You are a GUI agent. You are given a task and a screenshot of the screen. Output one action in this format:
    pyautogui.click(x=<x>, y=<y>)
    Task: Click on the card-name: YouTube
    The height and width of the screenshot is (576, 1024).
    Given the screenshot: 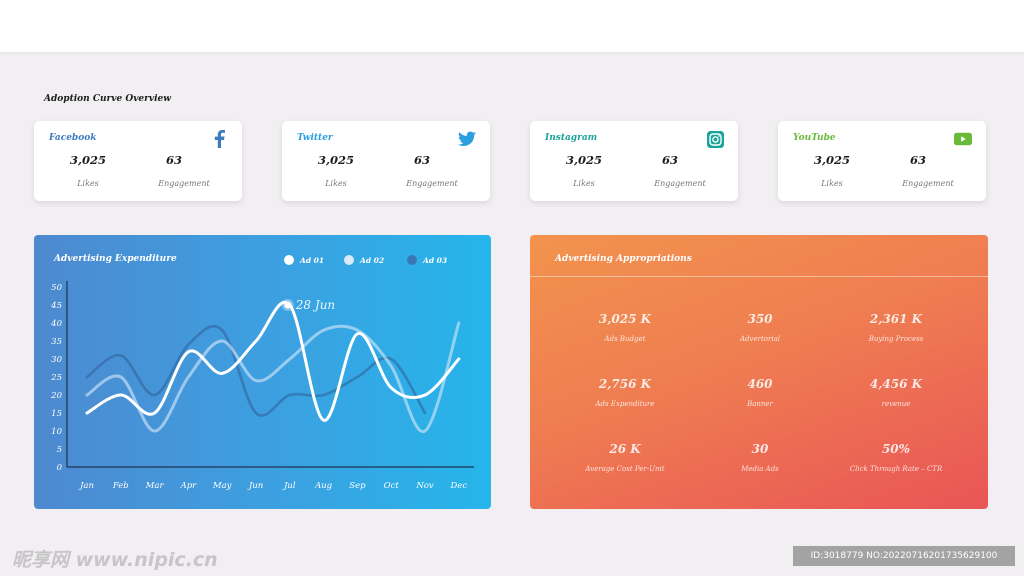 What is the action you would take?
    pyautogui.click(x=814, y=138)
    